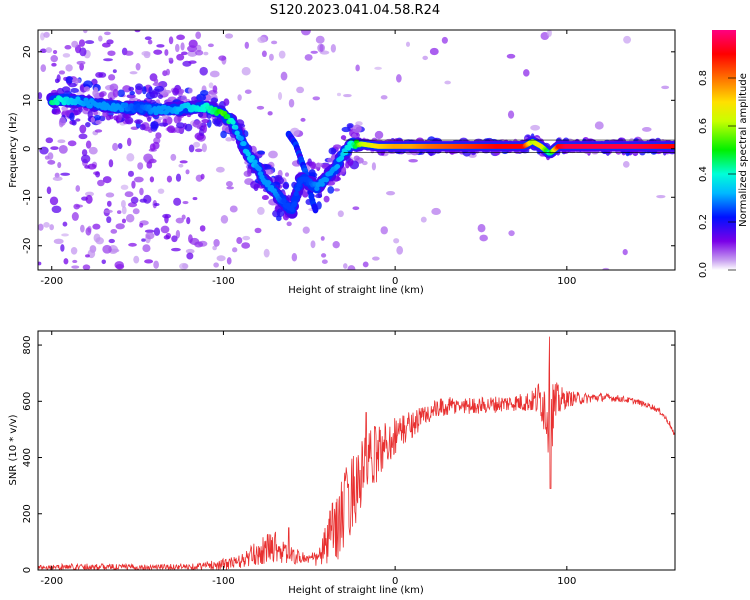 This screenshot has width=750, height=600. What do you see at coordinates (13, 449) in the screenshot?
I see `snr-ylabel: SNR (10 * v/v)` at bounding box center [13, 449].